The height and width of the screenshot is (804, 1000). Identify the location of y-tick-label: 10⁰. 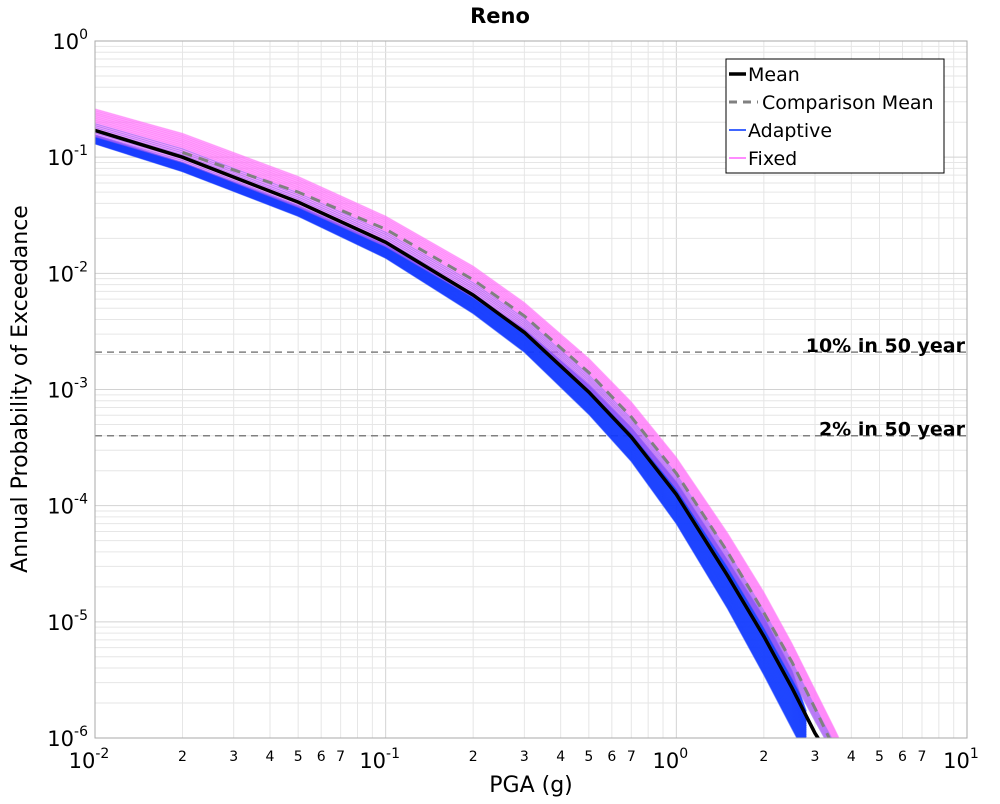
(70, 40).